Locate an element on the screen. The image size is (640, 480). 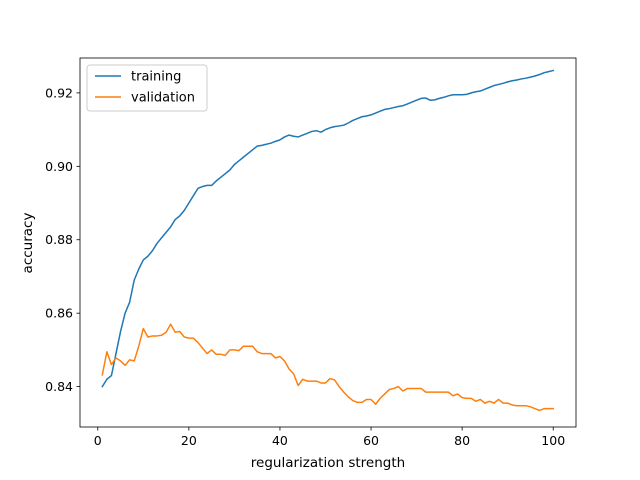
legend: training validation is located at coordinates (147, 88).